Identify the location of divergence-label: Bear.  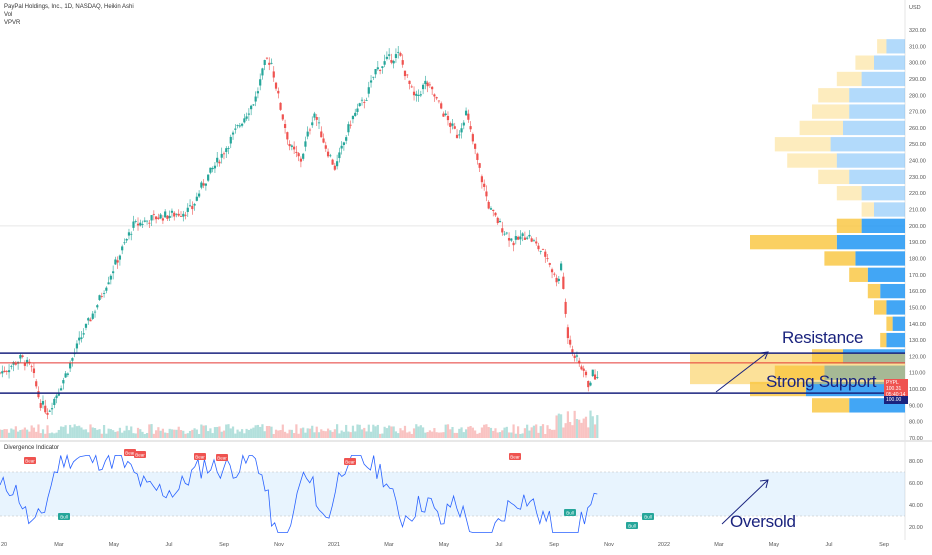
(222, 458).